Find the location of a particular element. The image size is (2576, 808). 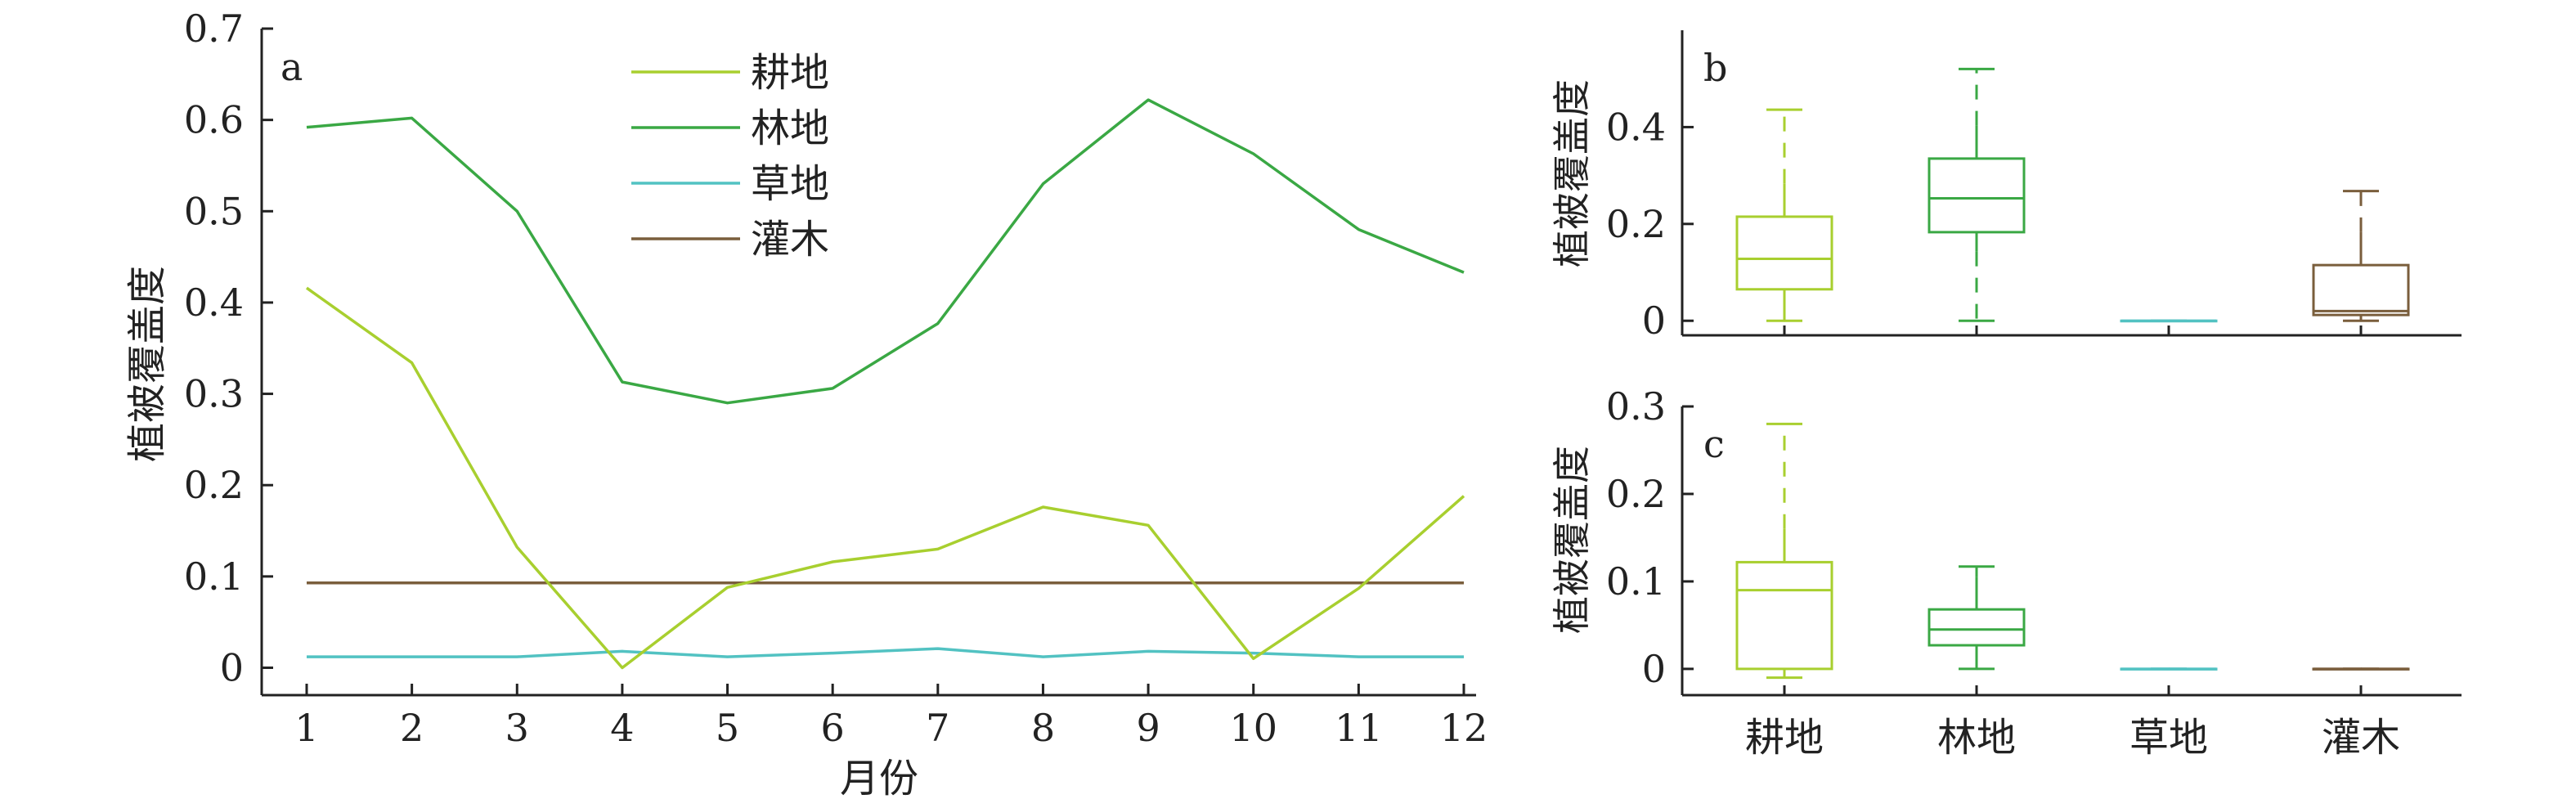

x-tick-label: 7 is located at coordinates (937, 728).